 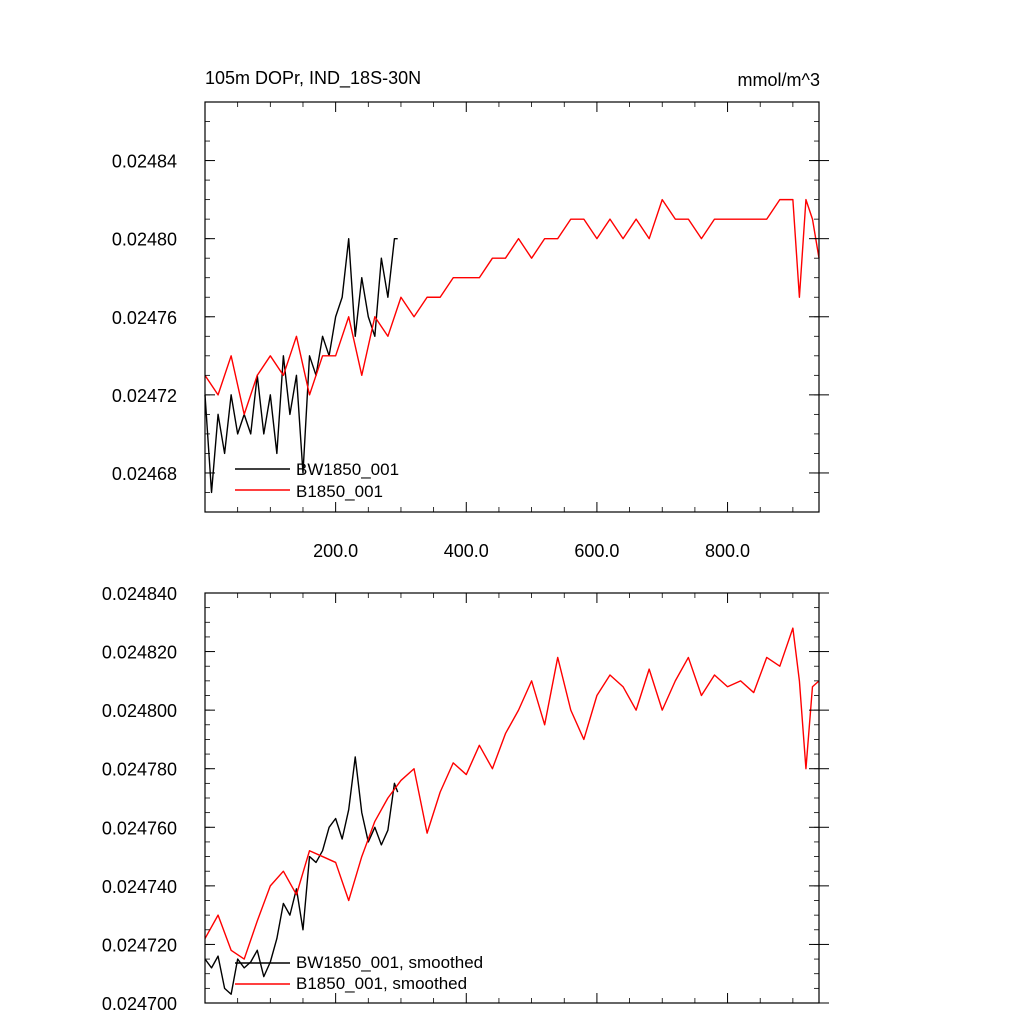 I want to click on y-tick-label-1-3: 0.024760, so click(x=139, y=828).